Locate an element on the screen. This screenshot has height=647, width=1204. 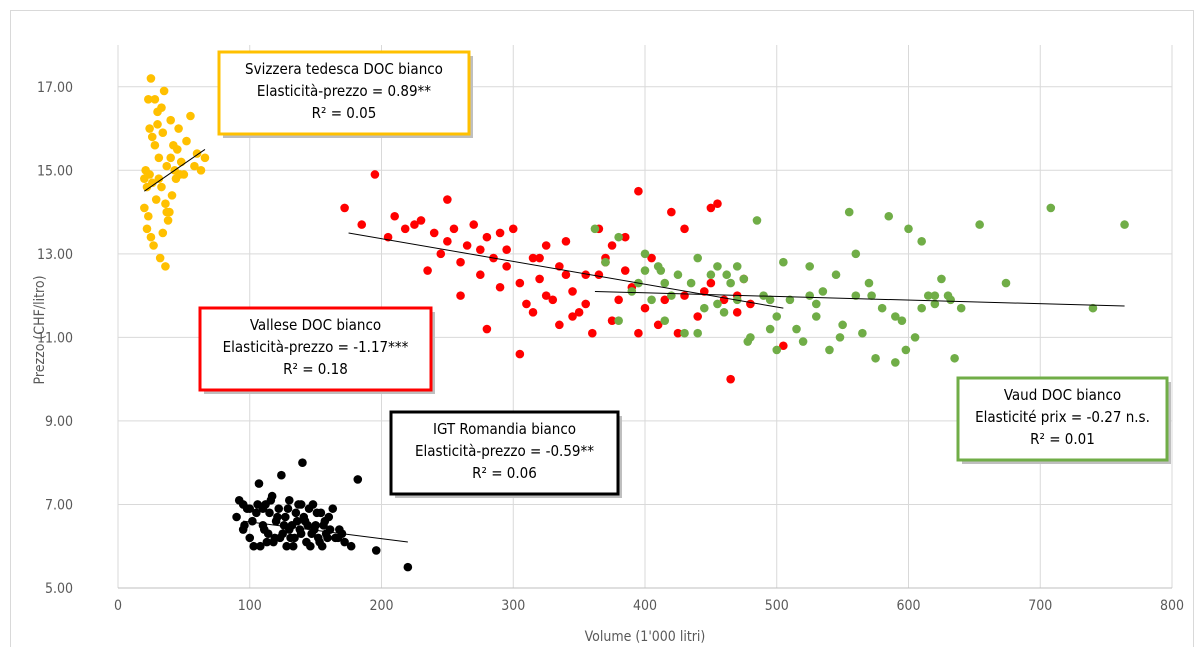
annotation-text: Elasticità-prezzo = 0.89** is located at coordinates (344, 91).